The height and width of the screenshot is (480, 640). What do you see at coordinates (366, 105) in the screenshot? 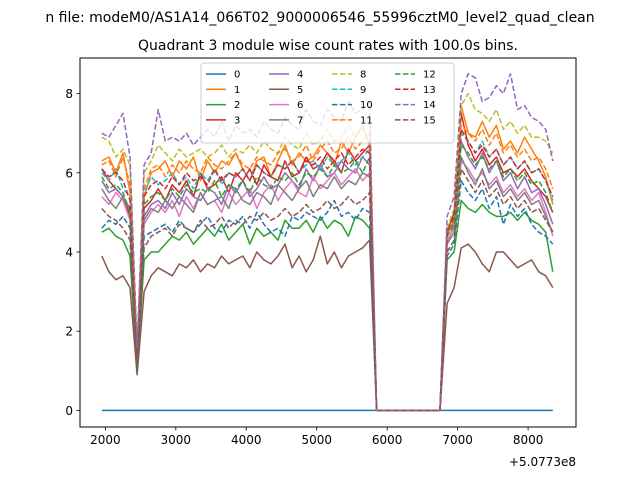
I see `legend-label-10: 10` at bounding box center [366, 105].